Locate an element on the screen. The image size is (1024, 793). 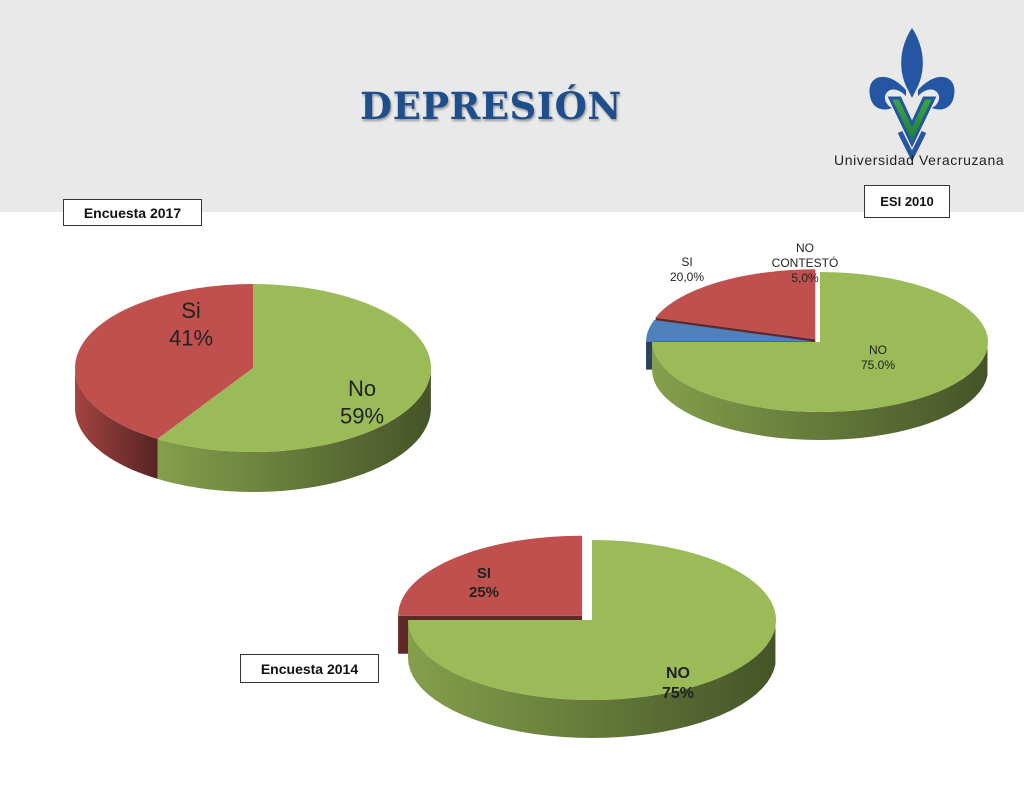
pie-chart-2017: Si 41% No 59% is located at coordinates (253, 388).